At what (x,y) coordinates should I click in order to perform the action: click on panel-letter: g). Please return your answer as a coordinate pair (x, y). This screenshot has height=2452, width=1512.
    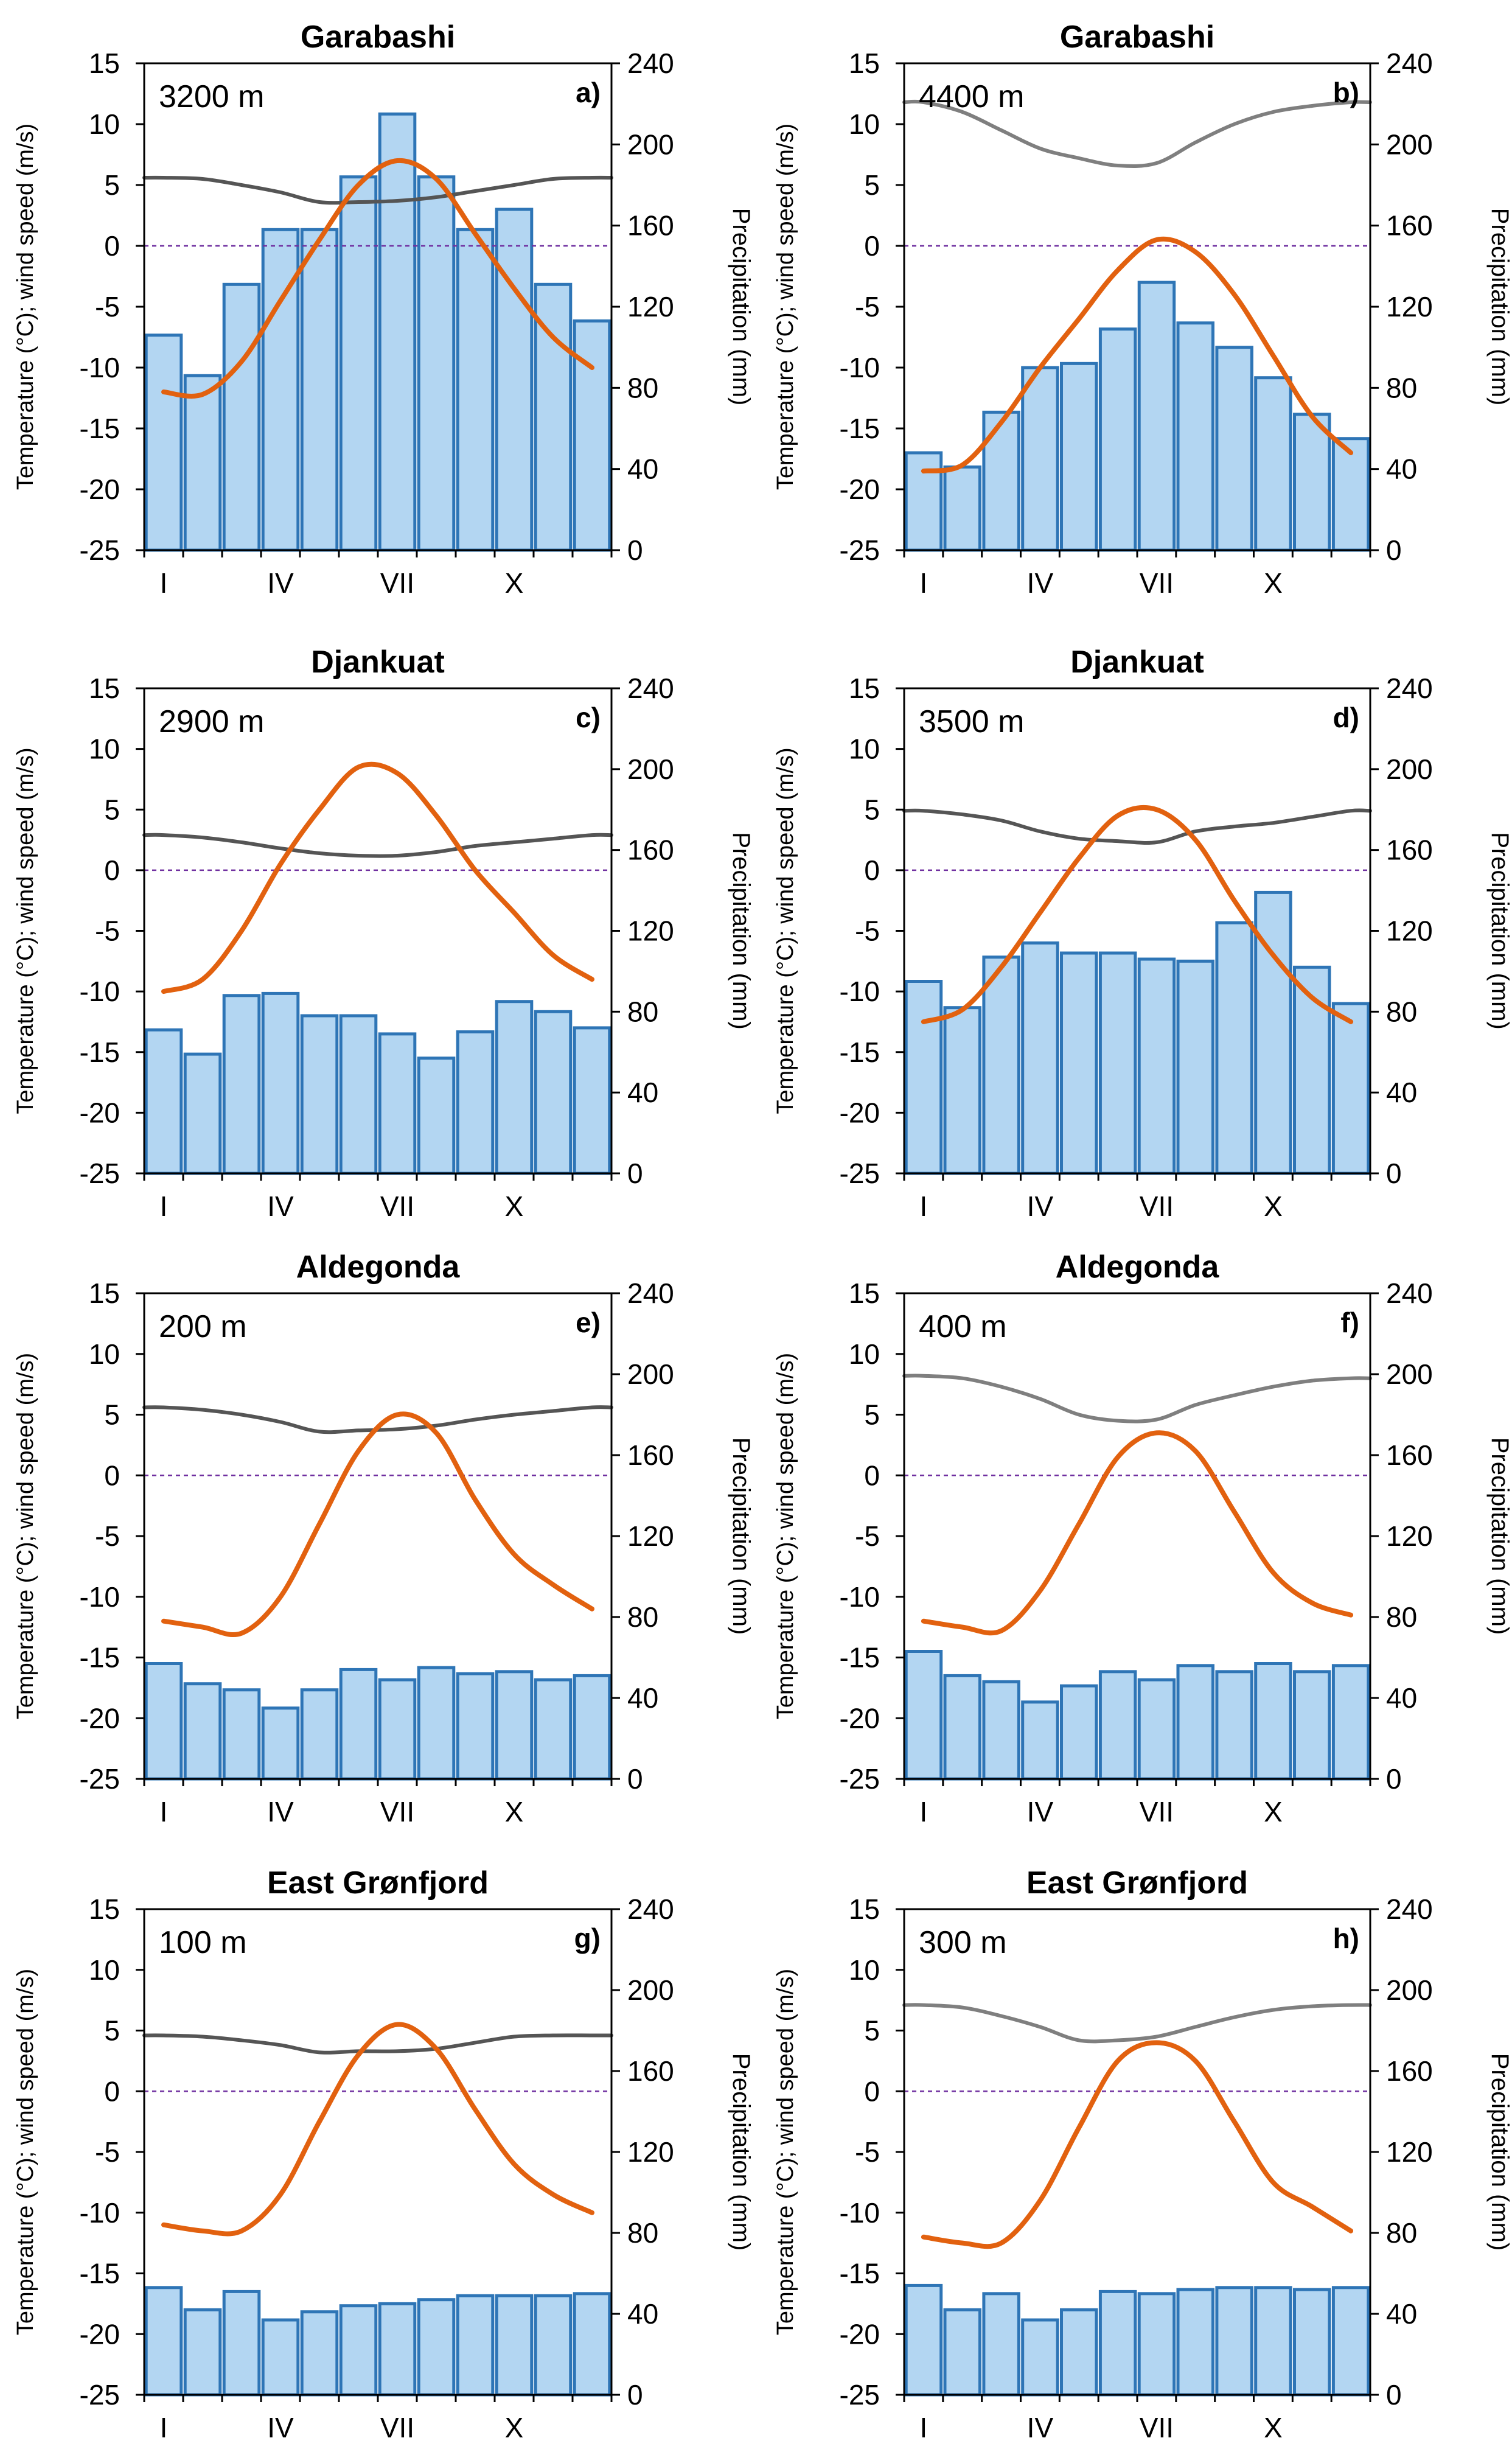
    Looking at the image, I should click on (587, 1938).